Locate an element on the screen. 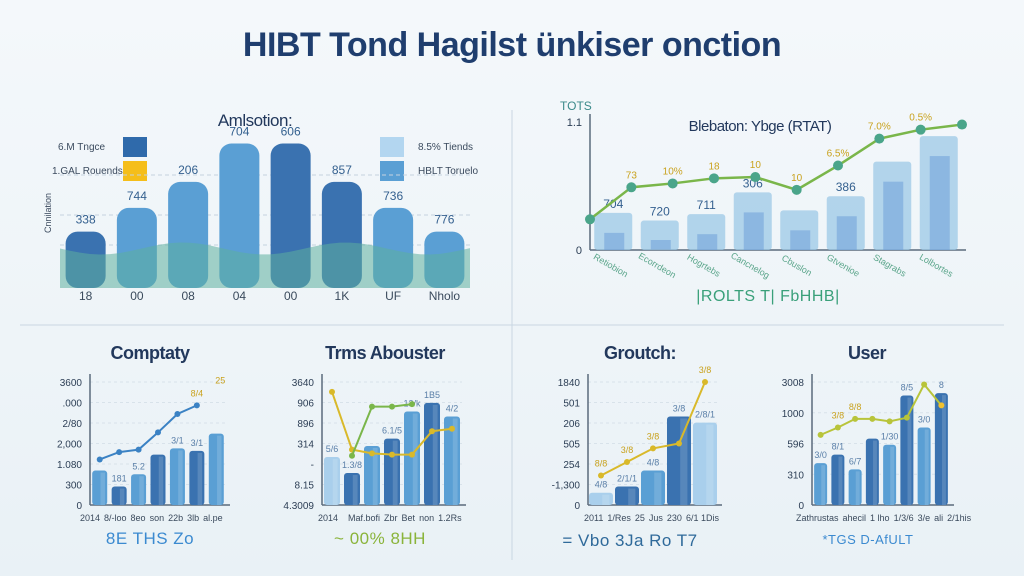 Image resolution: width=1024 pixels, height=576 pixels. panel5-title: Groutch: is located at coordinates (640, 353).